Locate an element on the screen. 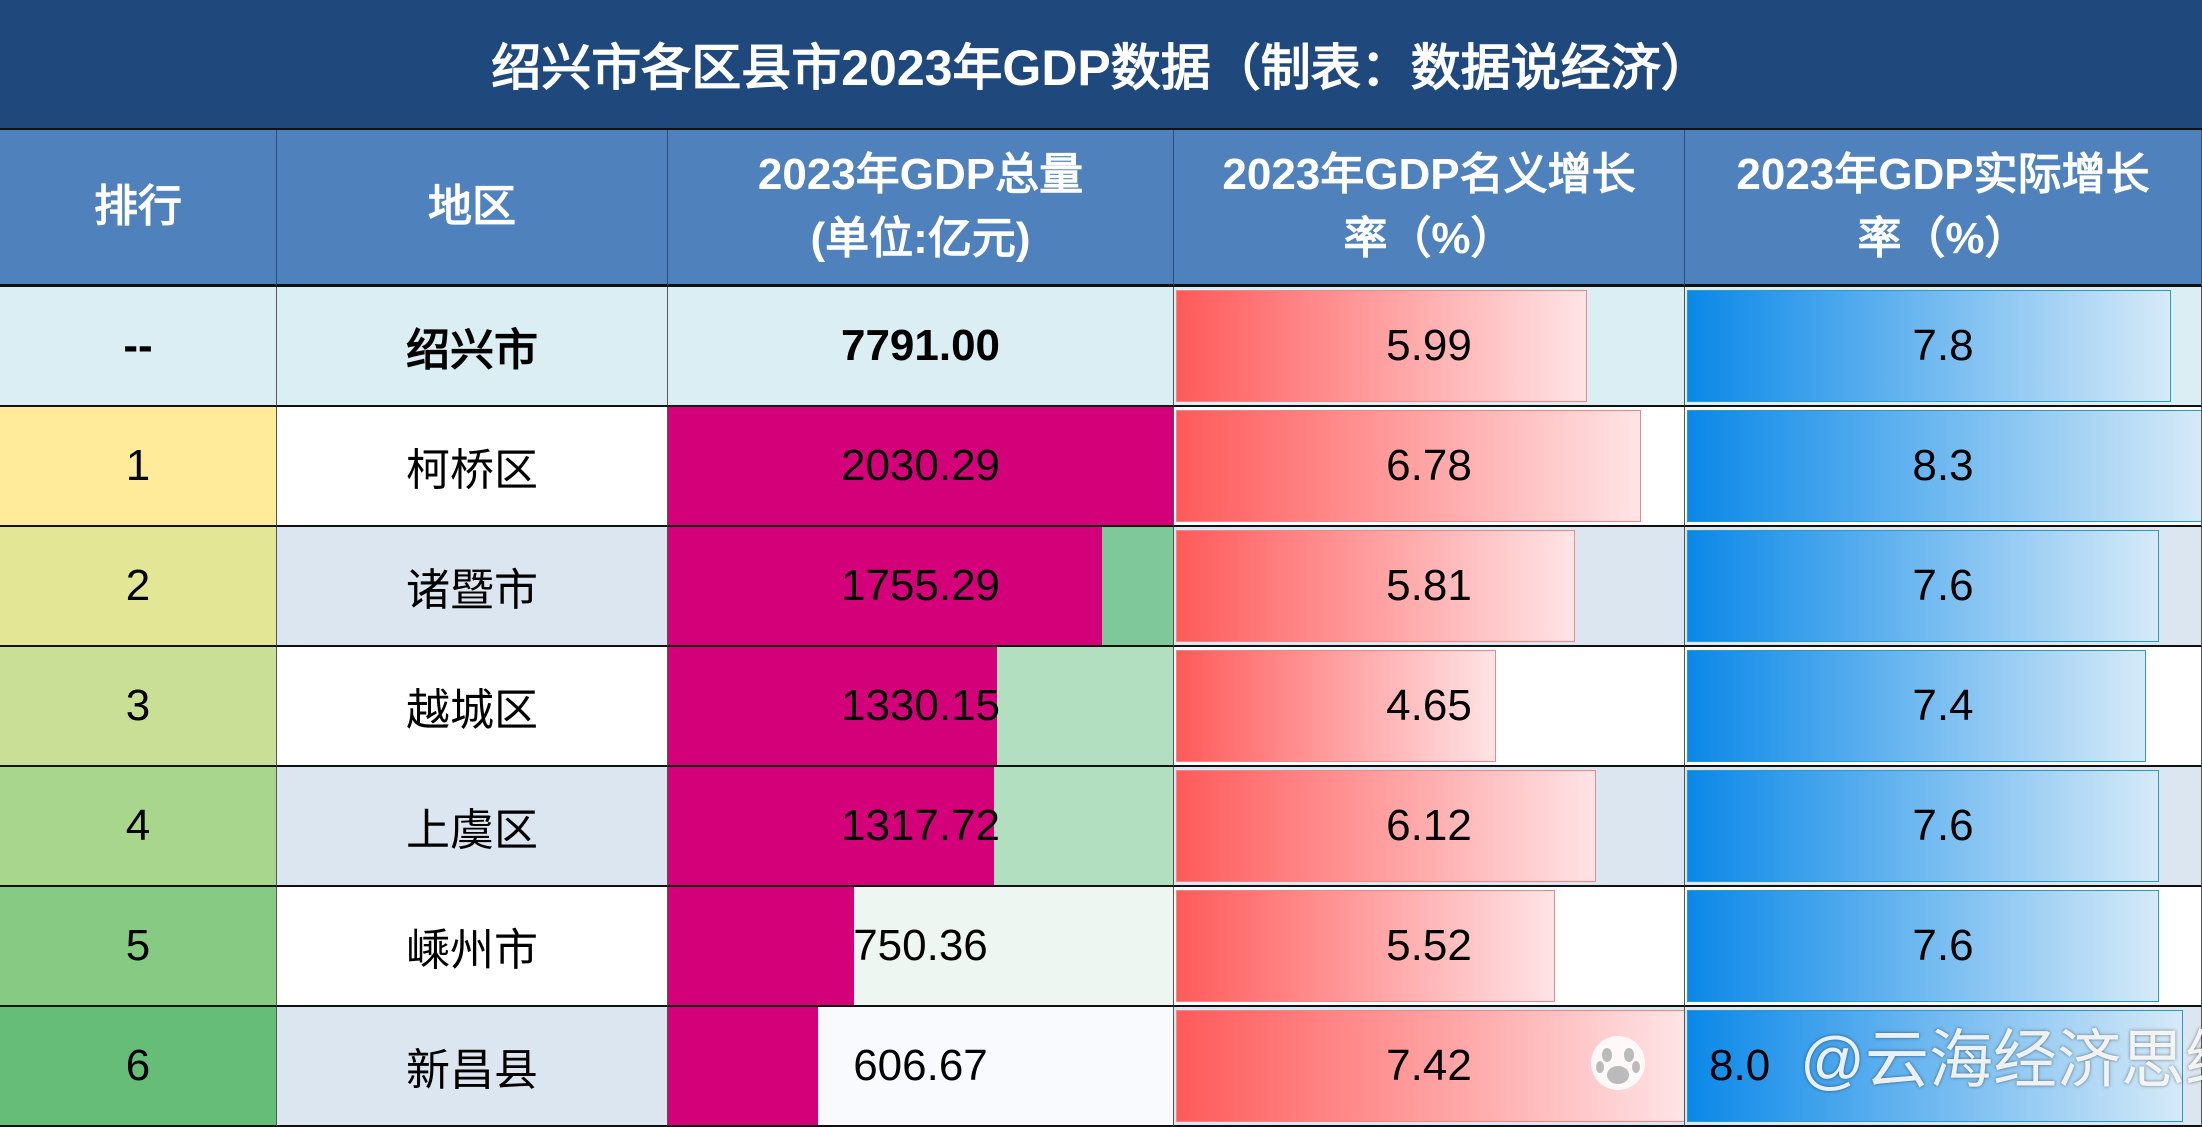 This screenshot has width=2202, height=1127. cell-real: 8.3 is located at coordinates (1943, 467).